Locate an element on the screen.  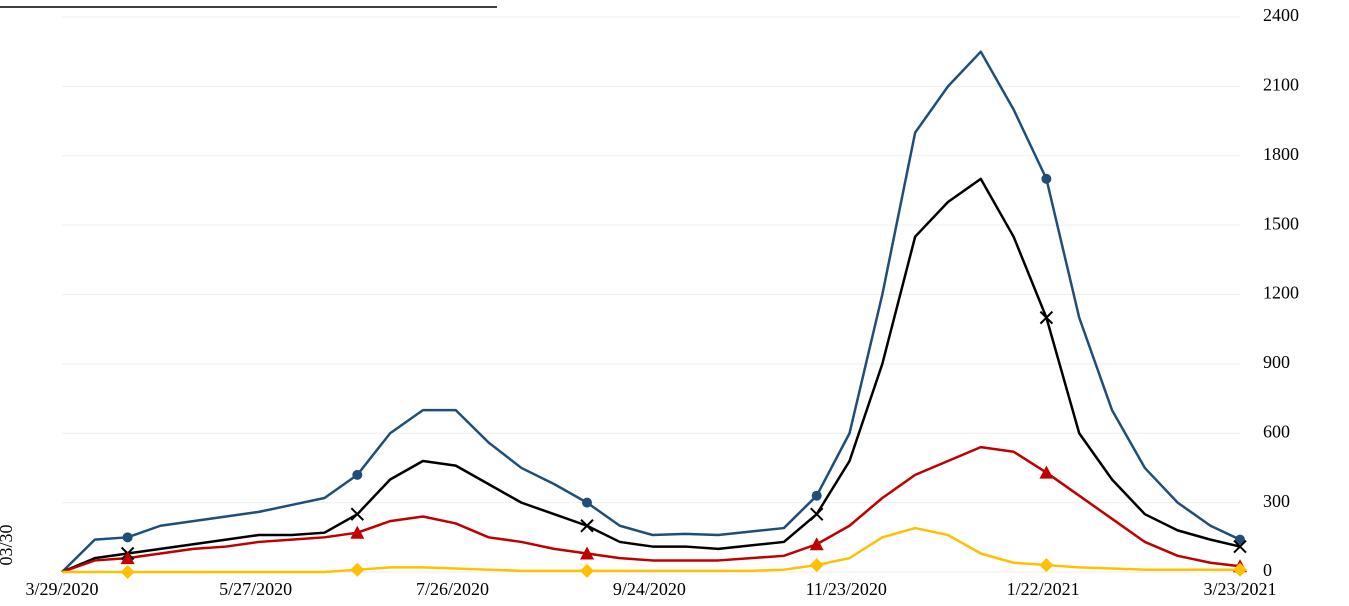
annotation: 03/30 is located at coordinates (8, 544).